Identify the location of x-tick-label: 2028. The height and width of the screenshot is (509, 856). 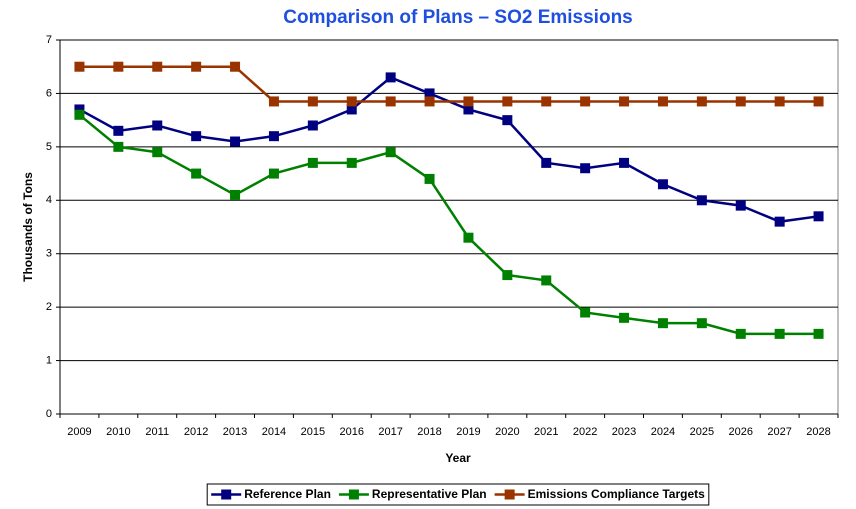
(818, 432).